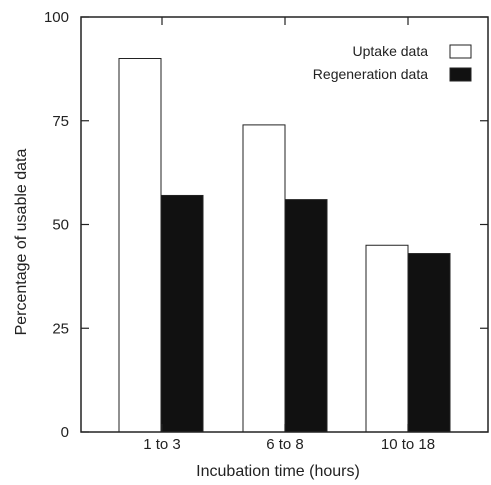 This screenshot has width=491, height=485. I want to click on y-tick-label-0: 0, so click(65, 432).